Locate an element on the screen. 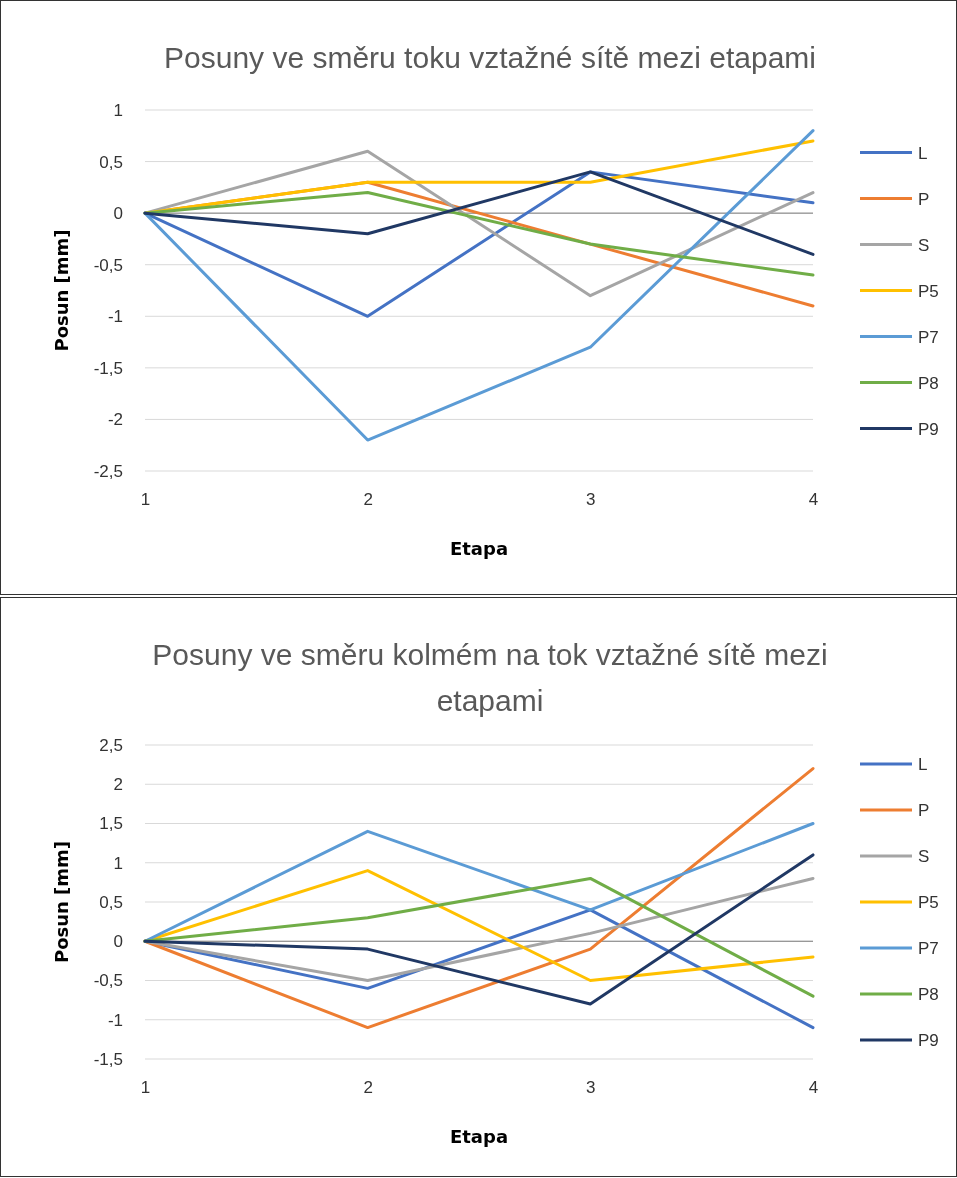 Image resolution: width=957 pixels, height=1178 pixels. y-tick-label: 1,5 is located at coordinates (111, 824).